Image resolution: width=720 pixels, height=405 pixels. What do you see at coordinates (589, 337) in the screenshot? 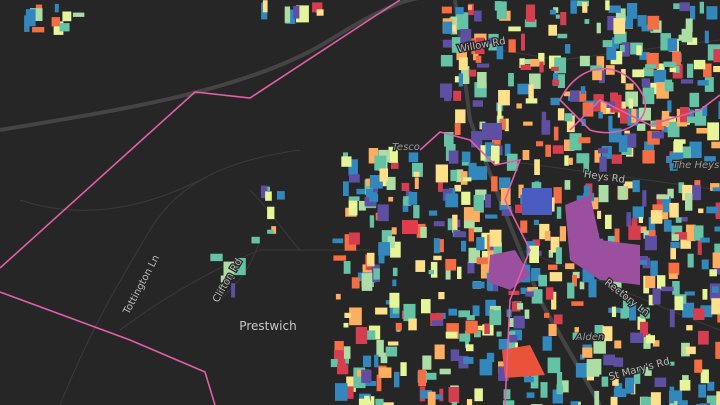
I see `street-label: Alden` at bounding box center [589, 337].